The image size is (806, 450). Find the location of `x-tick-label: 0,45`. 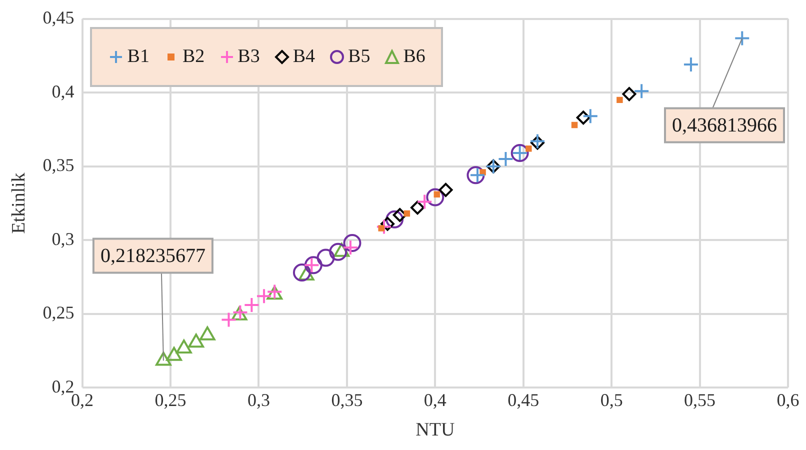

x-tick-label: 0,45 is located at coordinates (524, 400).